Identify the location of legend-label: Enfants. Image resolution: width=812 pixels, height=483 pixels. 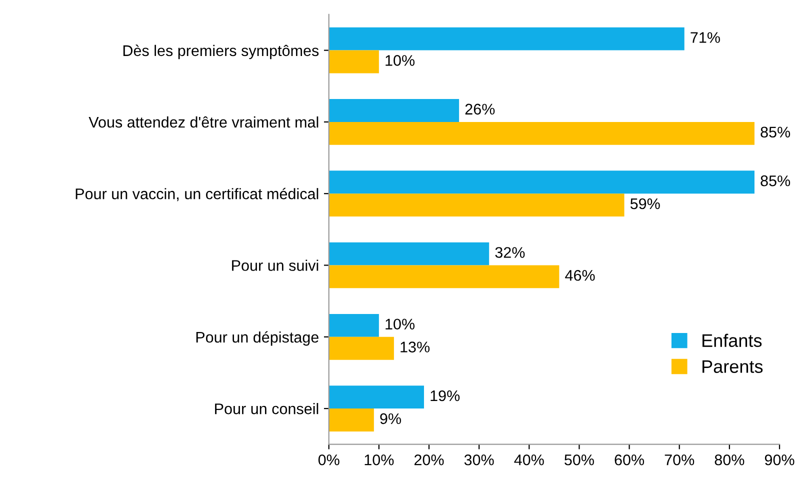
(732, 340).